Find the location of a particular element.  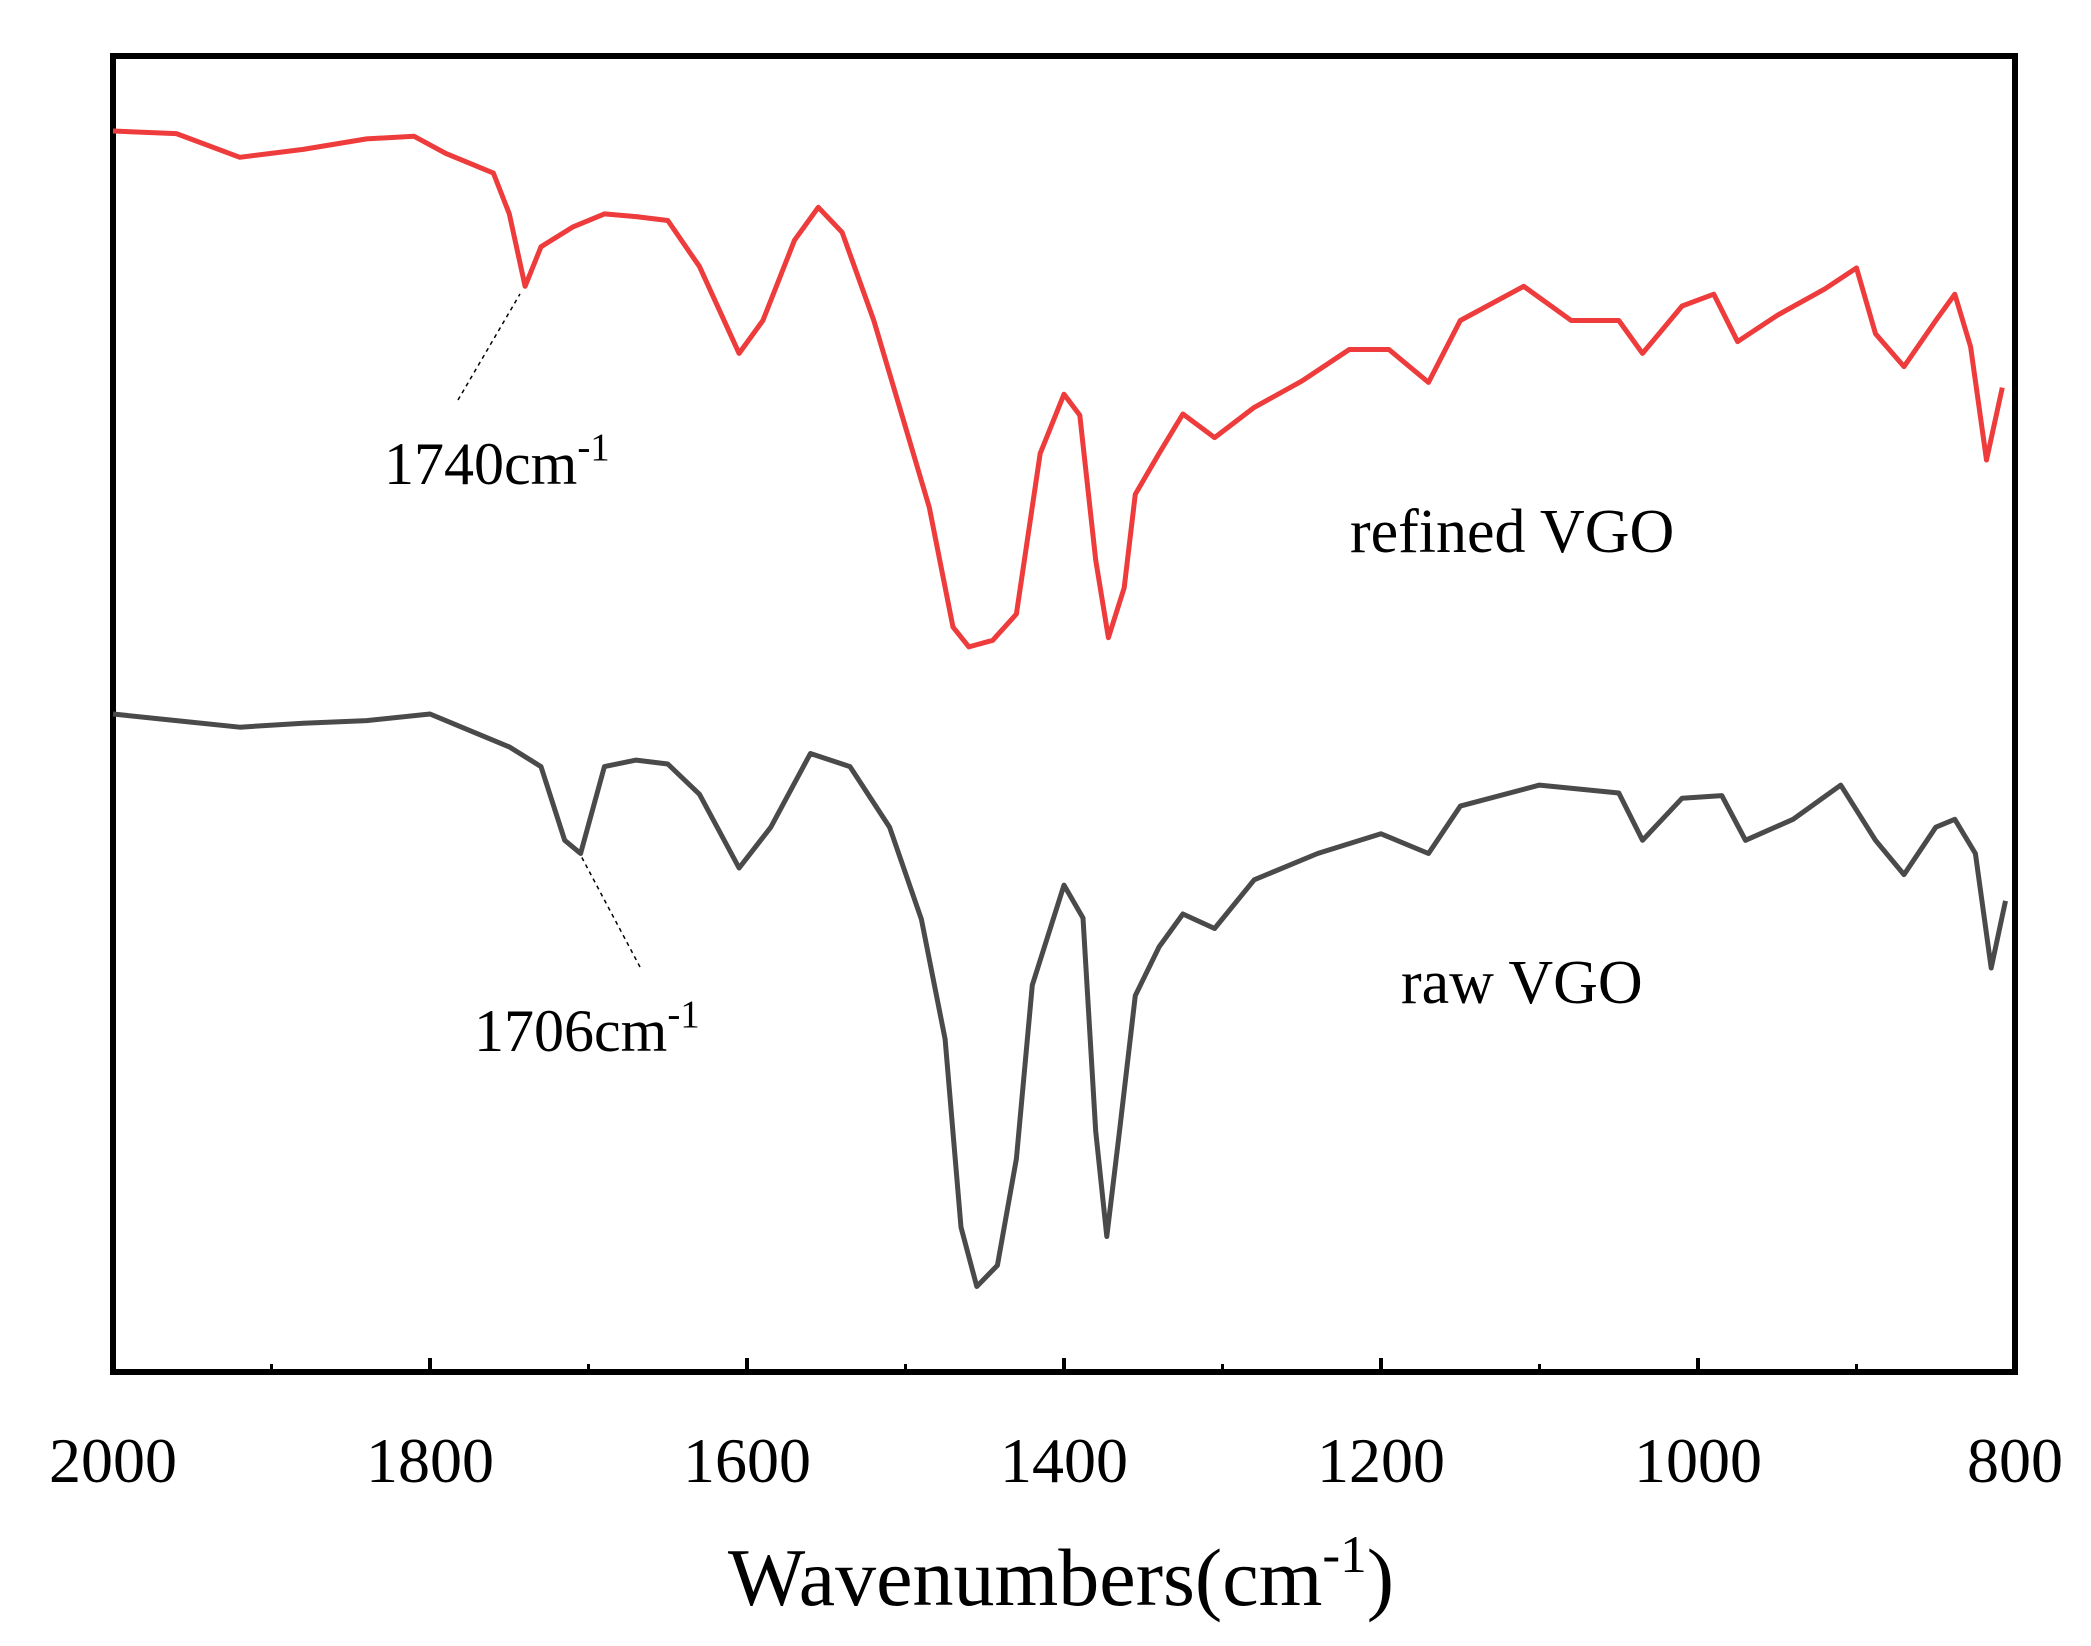

series-label: raw VGO is located at coordinates (1522, 983).